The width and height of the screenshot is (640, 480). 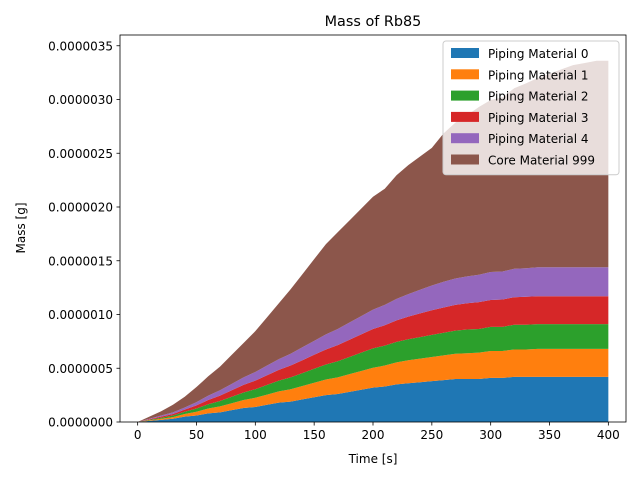 I want to click on x-tick-label: 350, so click(x=549, y=435).